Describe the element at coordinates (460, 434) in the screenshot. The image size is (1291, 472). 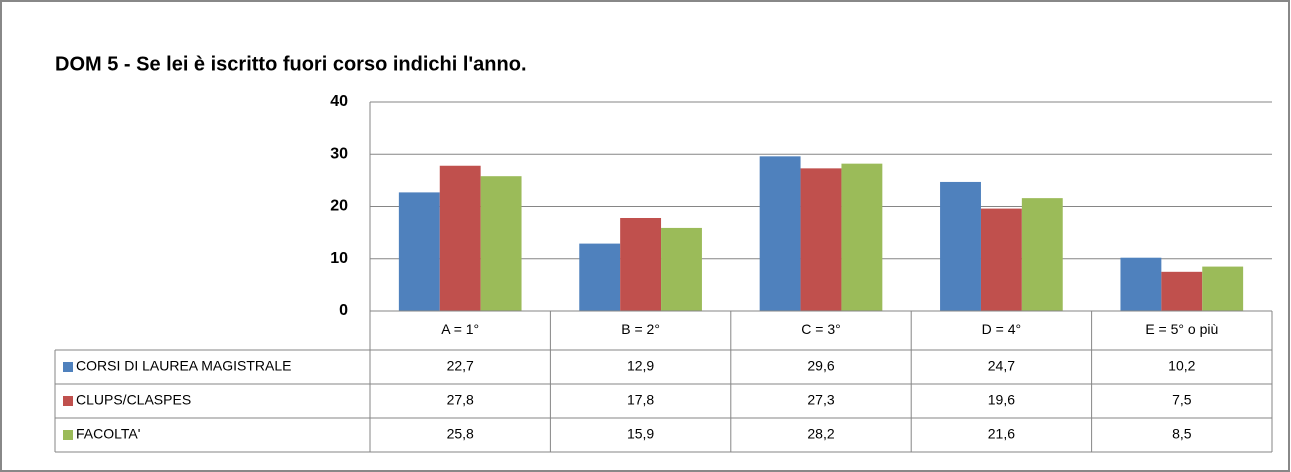
I see `table-value: 25,8` at that location.